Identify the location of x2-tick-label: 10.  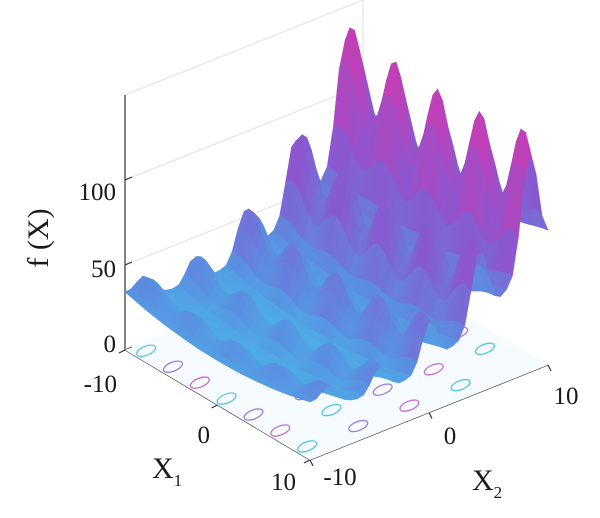
(566, 396).